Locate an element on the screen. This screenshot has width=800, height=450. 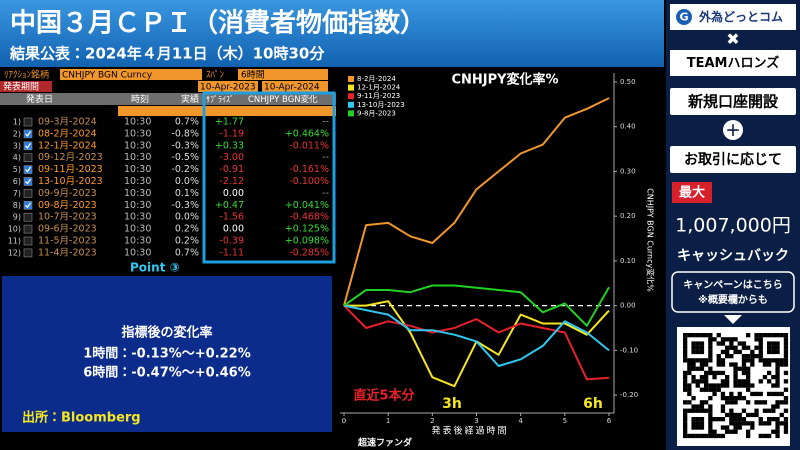
reaction-label: ﾘｱｸｼｮﾝ銘柄 is located at coordinates (26, 75).